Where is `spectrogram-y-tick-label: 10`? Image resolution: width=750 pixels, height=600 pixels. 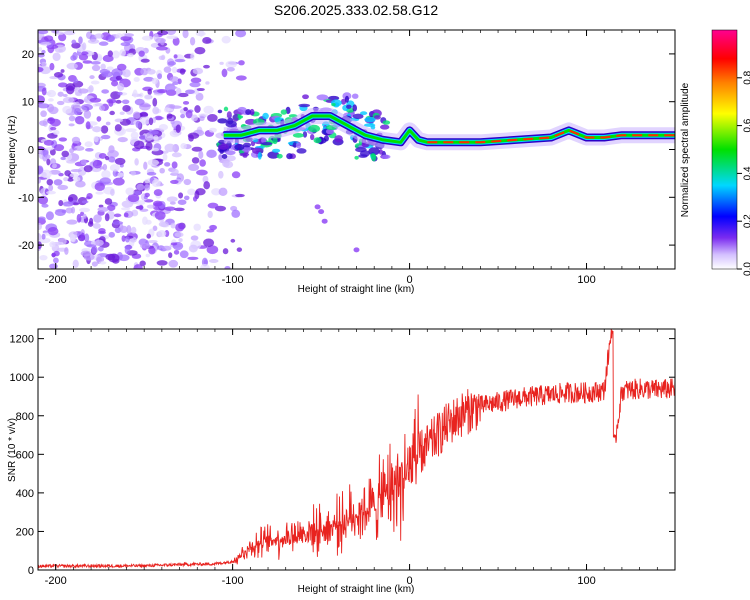 spectrogram-y-tick-label: 10 is located at coordinates (28, 103).